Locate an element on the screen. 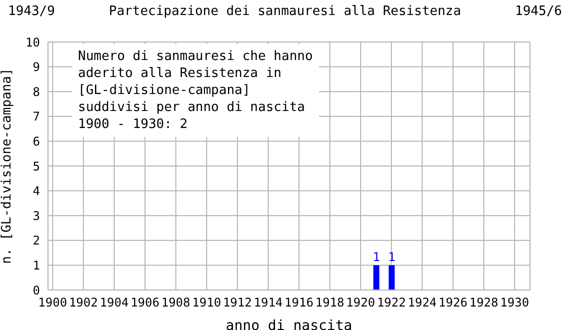  y-tick-label: 1 is located at coordinates (36, 265).